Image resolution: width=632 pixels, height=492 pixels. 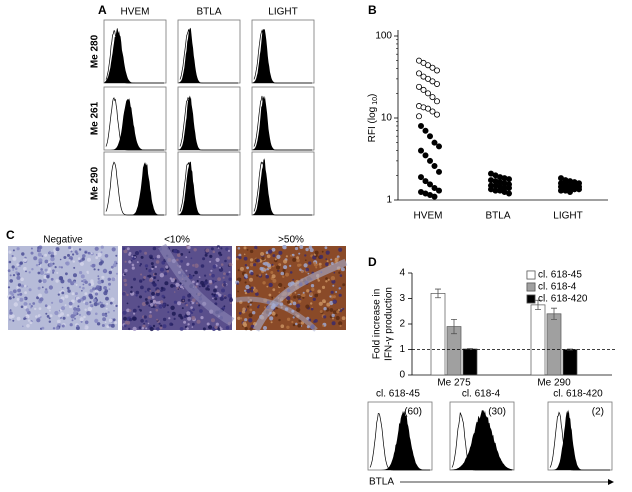 I want to click on y-axis-label-part: RFI (log, so click(x=372, y=125).